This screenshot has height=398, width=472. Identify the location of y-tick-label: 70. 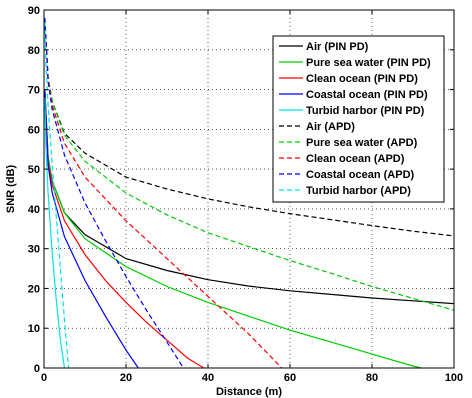
(34, 91).